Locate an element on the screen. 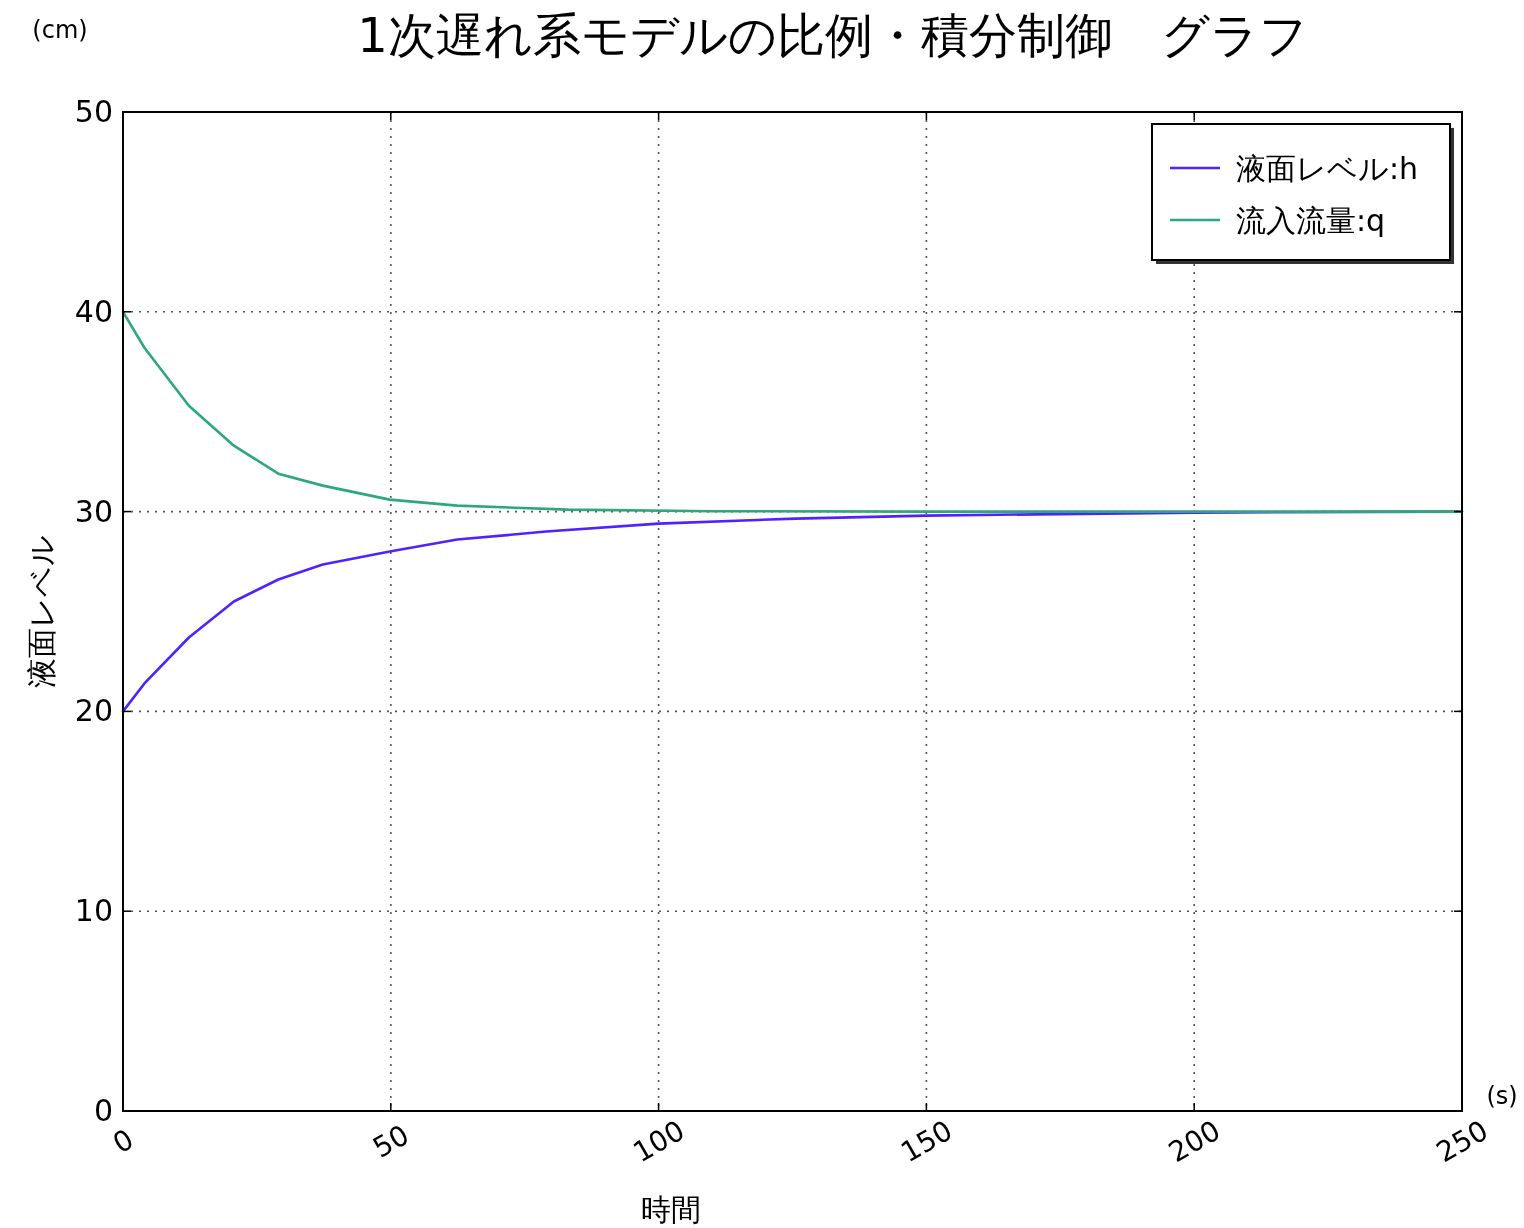 Image resolution: width=1524 pixels, height=1228 pixels. legend-label: 液面レベル:h is located at coordinates (1327, 168).